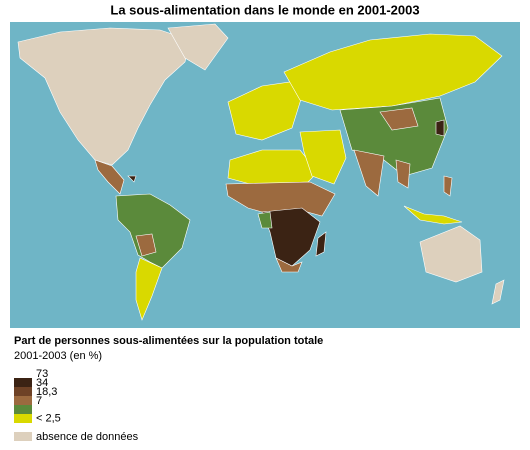 This screenshot has width=530, height=450. Describe the element at coordinates (146, 245) in the screenshot. I see `bolivia` at that location.